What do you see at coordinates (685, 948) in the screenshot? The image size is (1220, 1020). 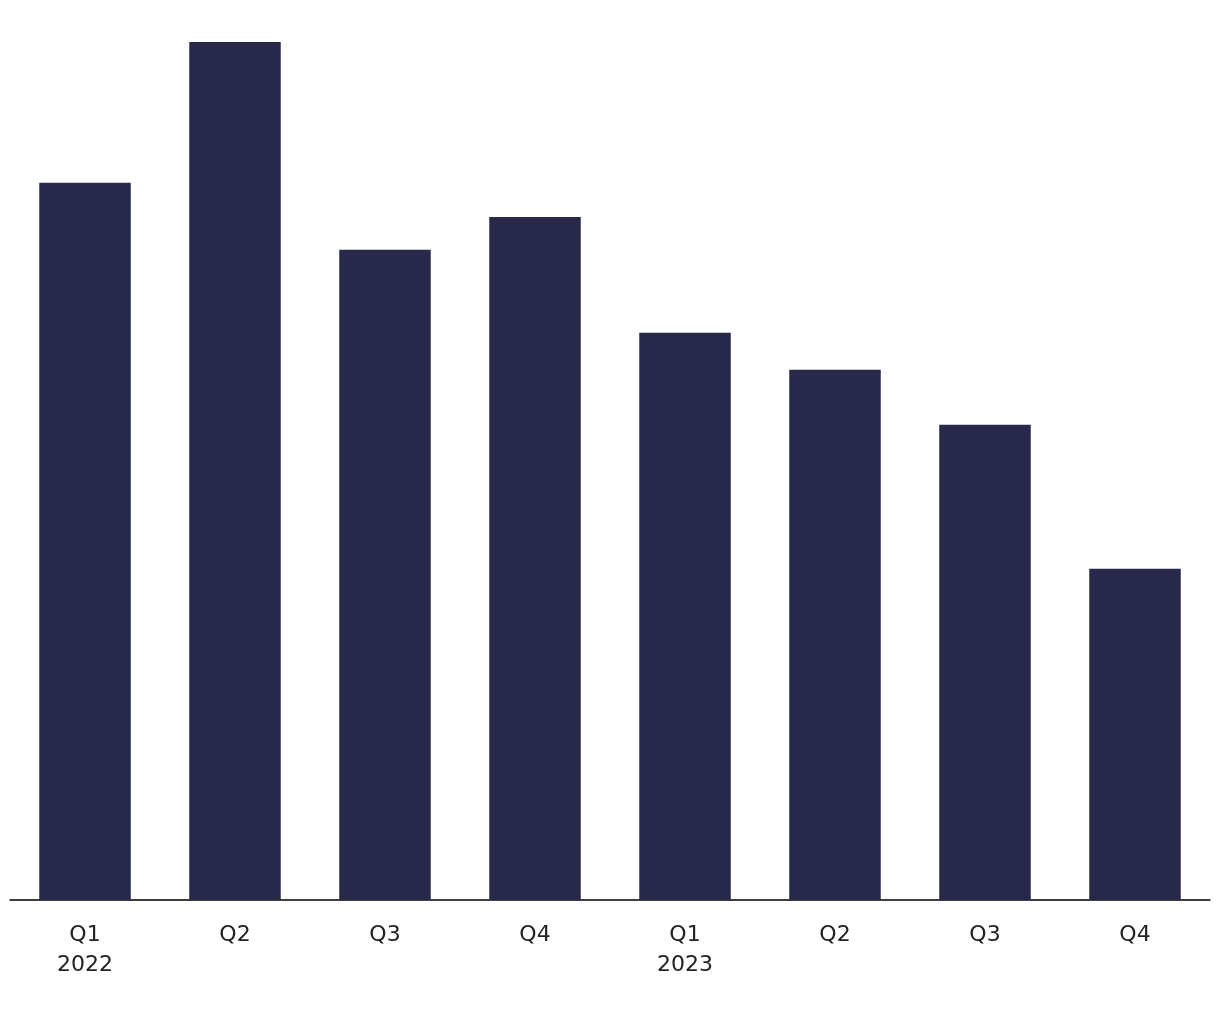 I see `x-tick-label: Q1 2023` at bounding box center [685, 948].